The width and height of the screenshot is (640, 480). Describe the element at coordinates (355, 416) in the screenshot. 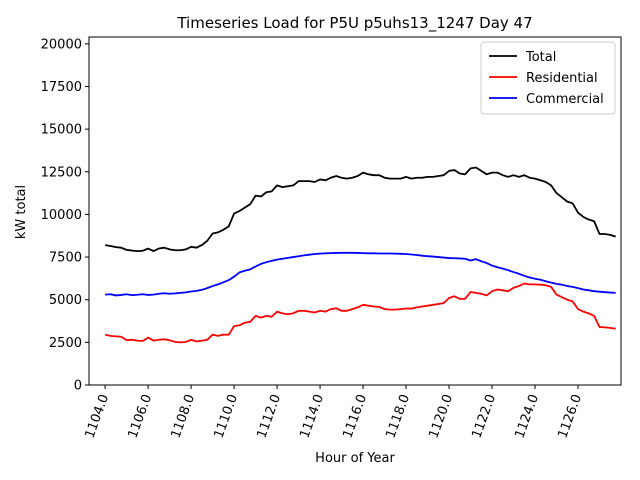

I see `x-tick-label: 1116.0` at that location.